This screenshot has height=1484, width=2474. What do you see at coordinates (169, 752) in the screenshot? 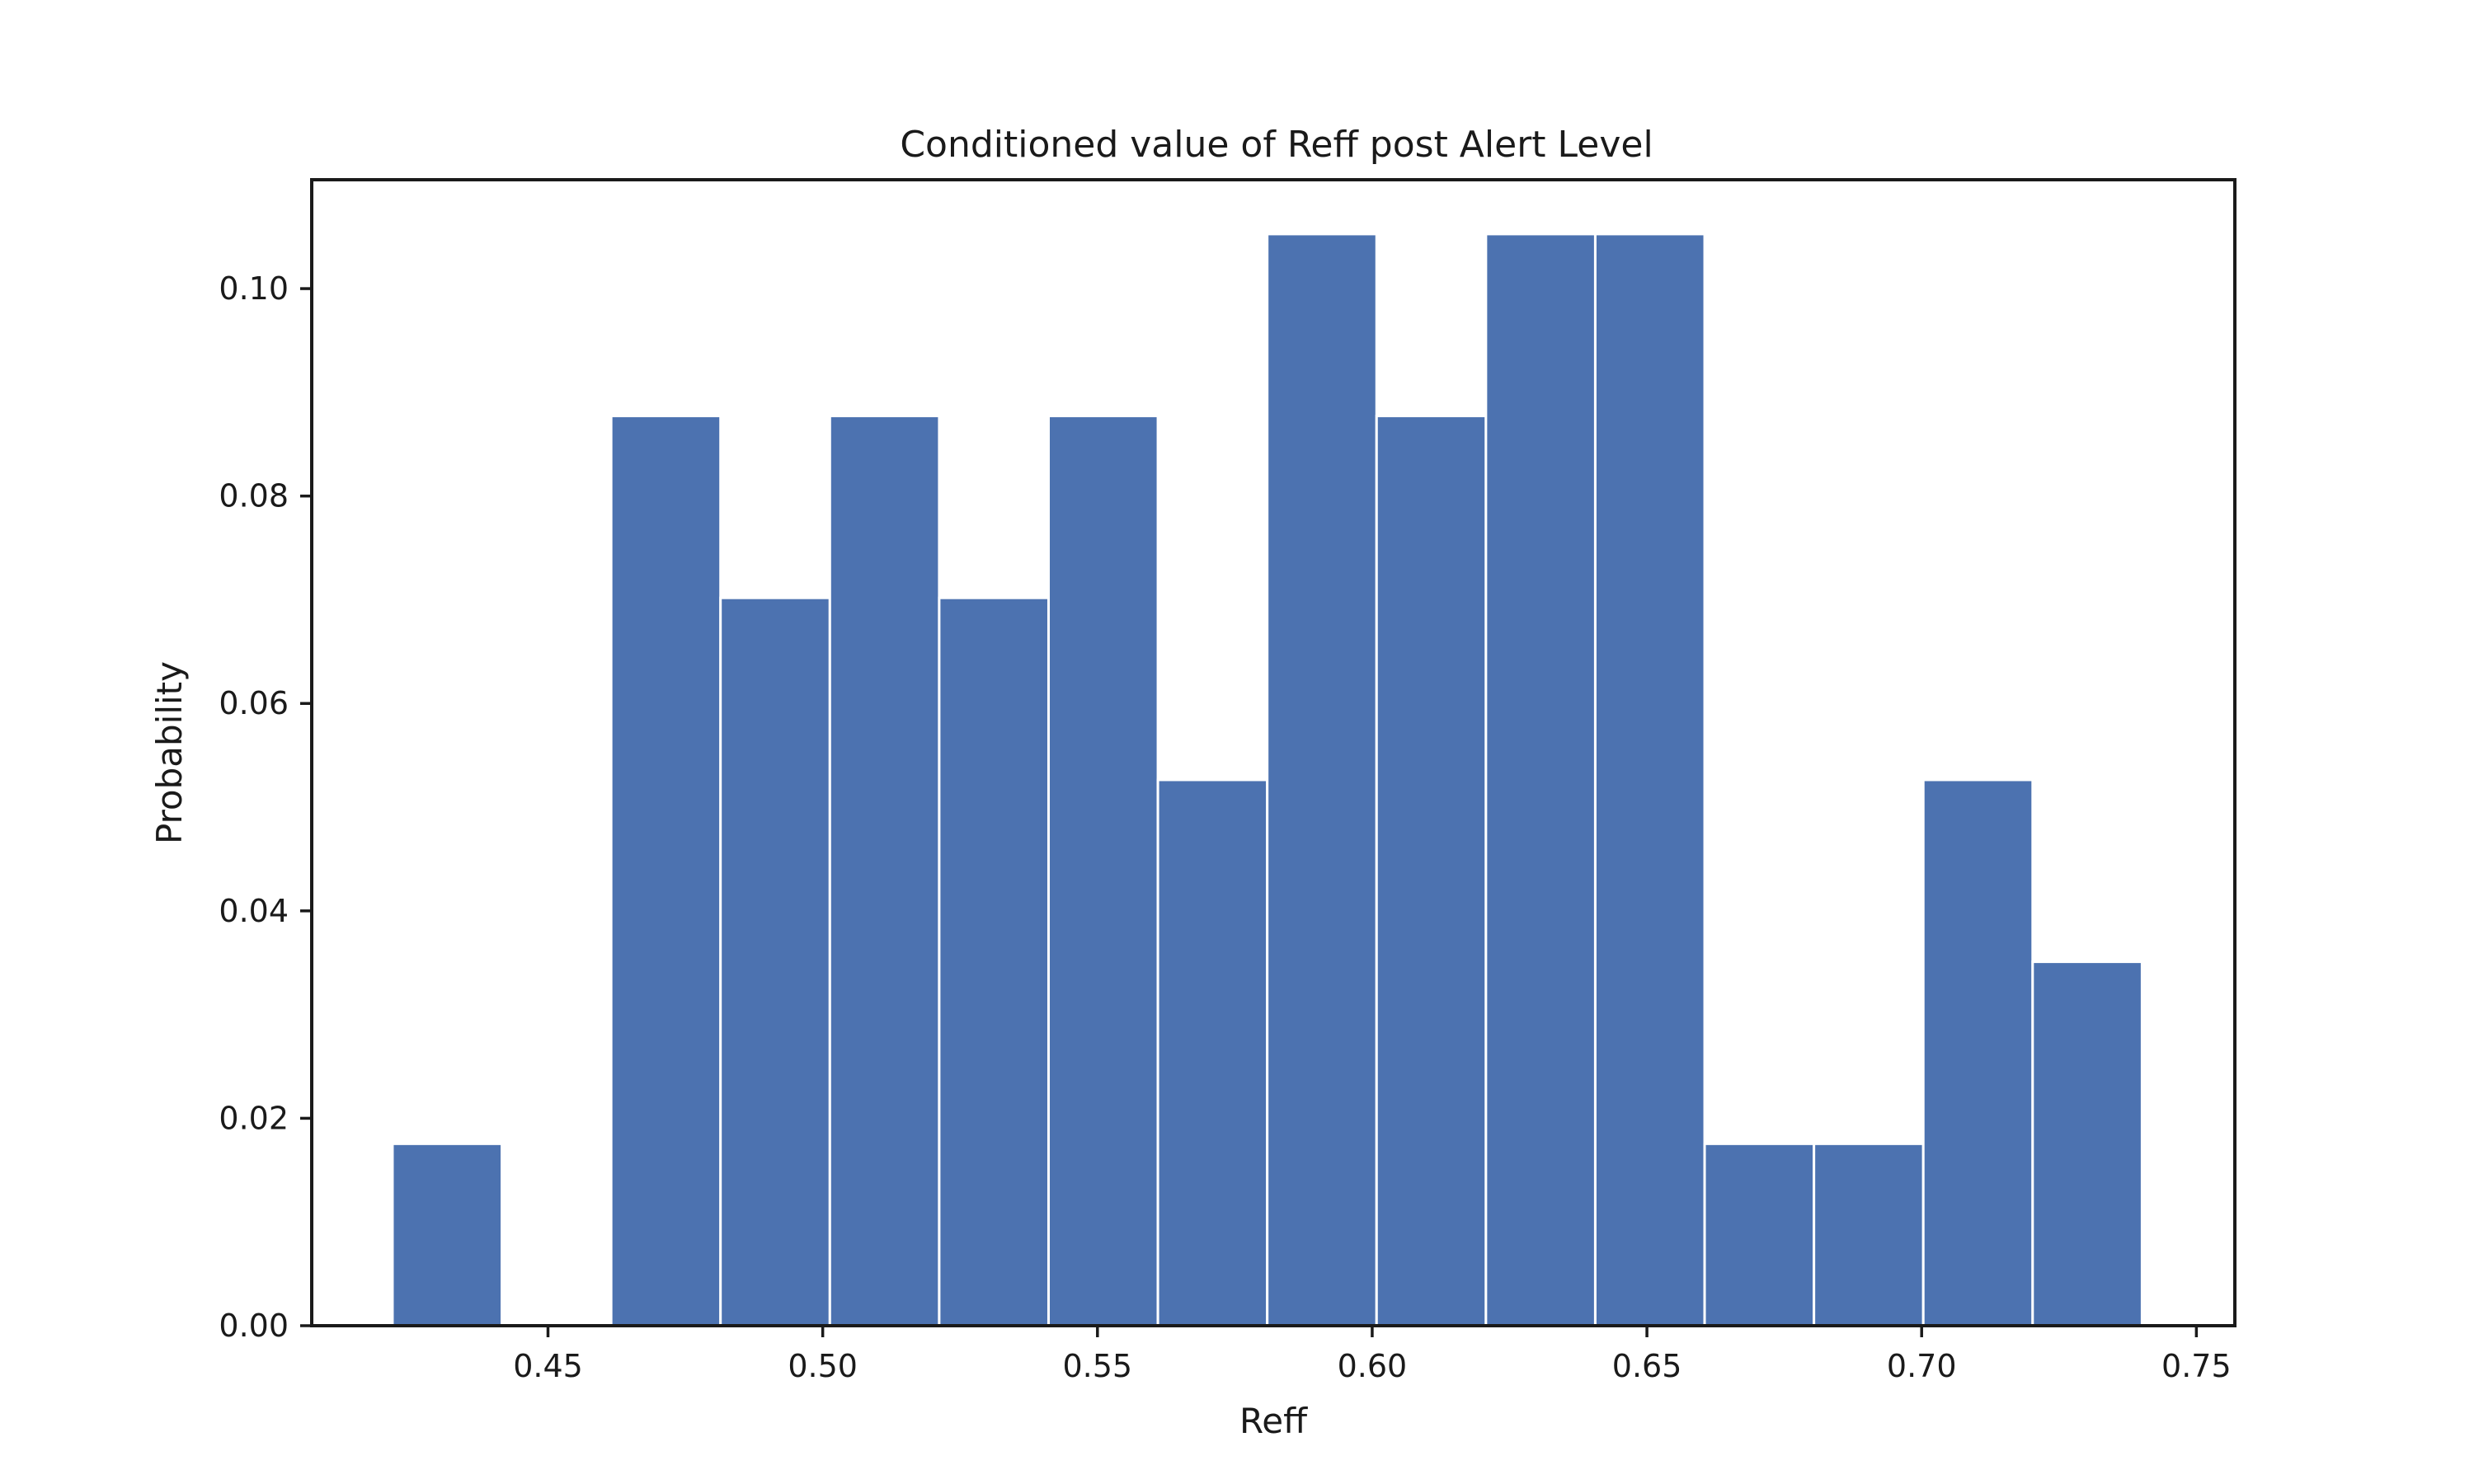
I see `y-axis-label: Probability` at bounding box center [169, 752].